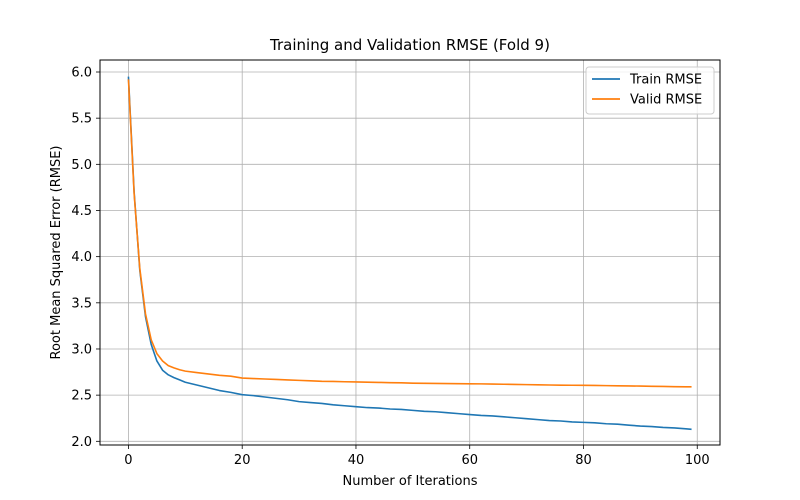  What do you see at coordinates (81, 119) in the screenshot?
I see `y-tick-label: 5.5` at bounding box center [81, 119].